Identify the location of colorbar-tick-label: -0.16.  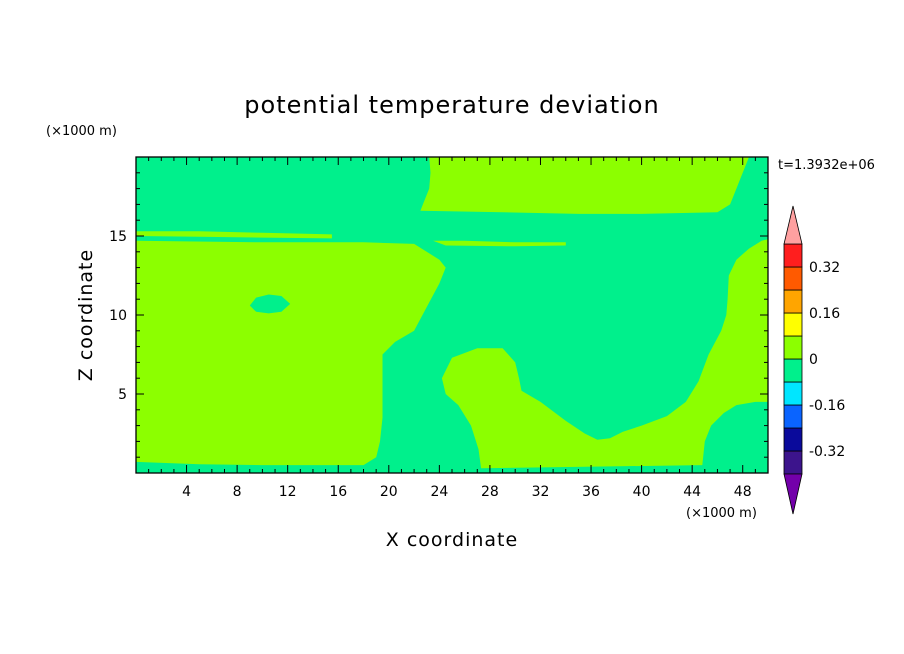
(827, 406).